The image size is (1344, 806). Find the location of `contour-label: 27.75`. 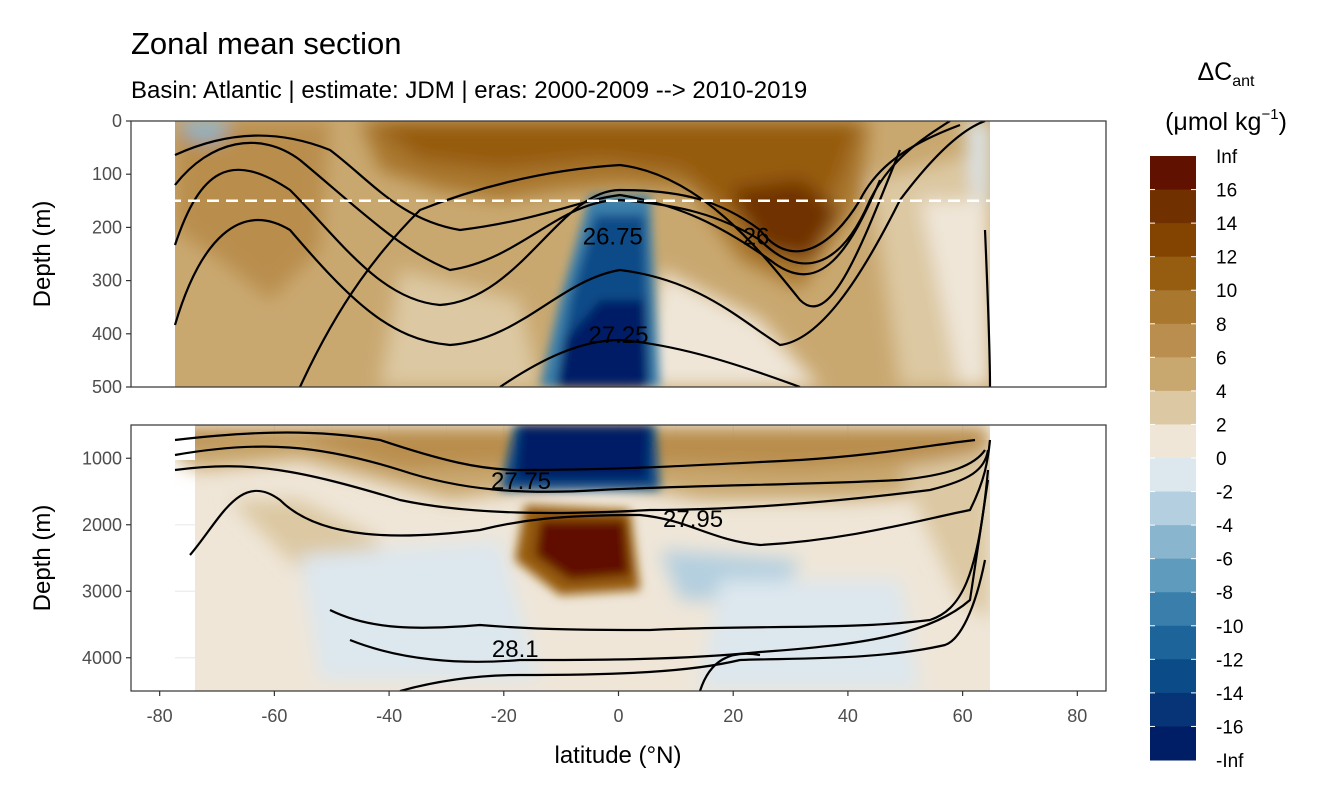

contour-label: 27.75 is located at coordinates (521, 481).